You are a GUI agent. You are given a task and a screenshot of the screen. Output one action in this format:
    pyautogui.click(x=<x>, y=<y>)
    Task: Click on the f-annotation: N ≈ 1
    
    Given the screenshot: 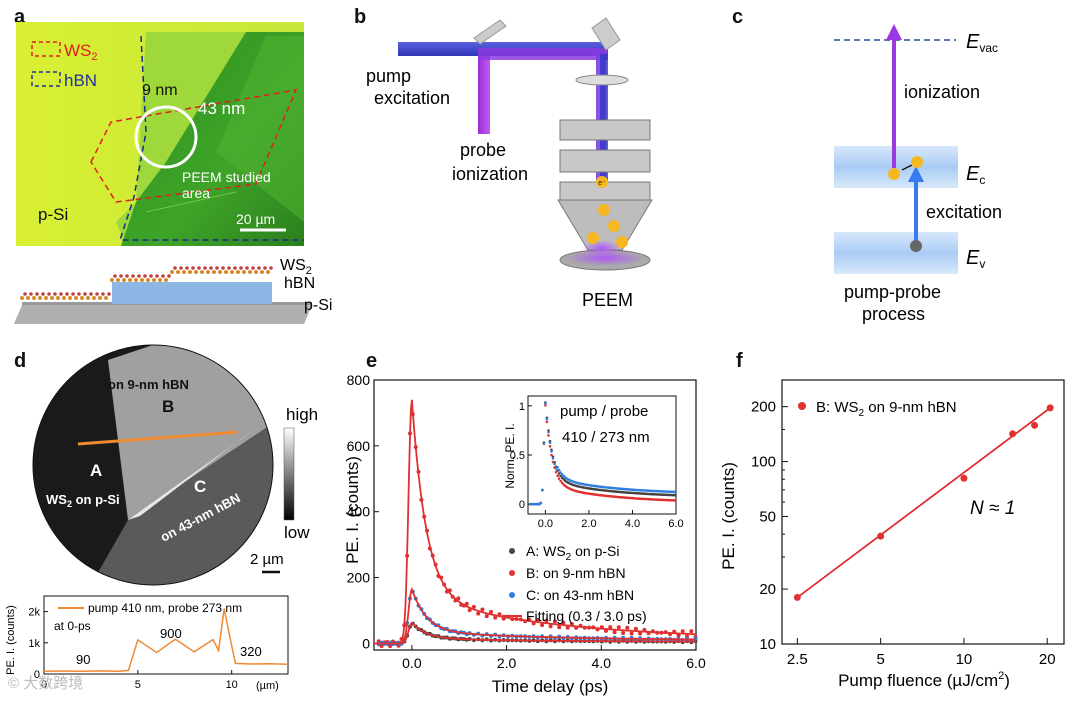 What is the action you would take?
    pyautogui.click(x=992, y=508)
    